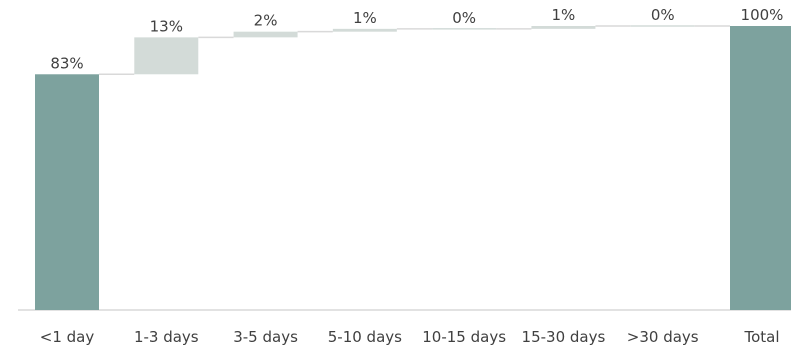  Describe the element at coordinates (564, 337) in the screenshot. I see `x-tick-label-5: 15-30 days` at that location.